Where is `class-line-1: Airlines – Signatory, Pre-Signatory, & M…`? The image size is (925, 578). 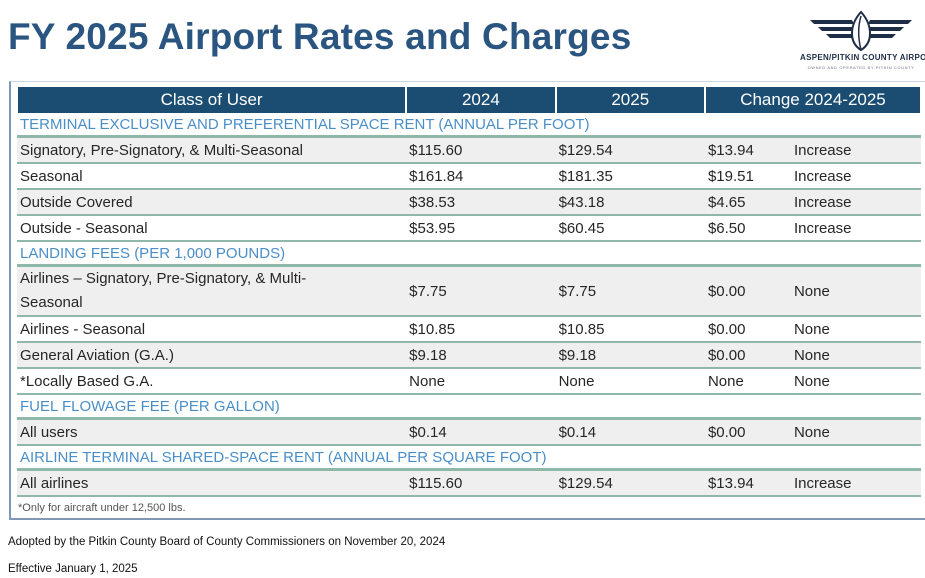
class-line-1: Airlines – Signatory, Pre-Signatory, & M… is located at coordinates (163, 278).